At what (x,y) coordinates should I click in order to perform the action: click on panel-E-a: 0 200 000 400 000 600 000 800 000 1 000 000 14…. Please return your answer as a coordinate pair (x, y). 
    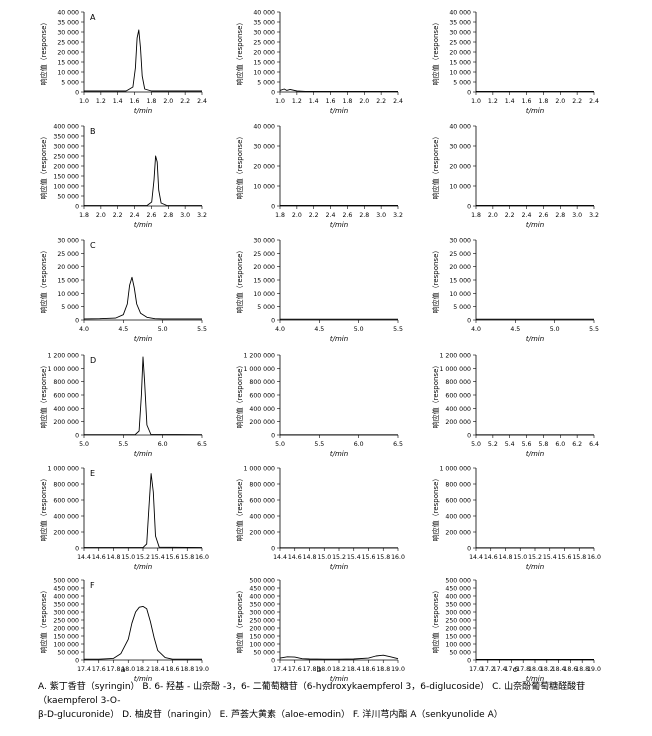
    Looking at the image, I should click on (124, 519).